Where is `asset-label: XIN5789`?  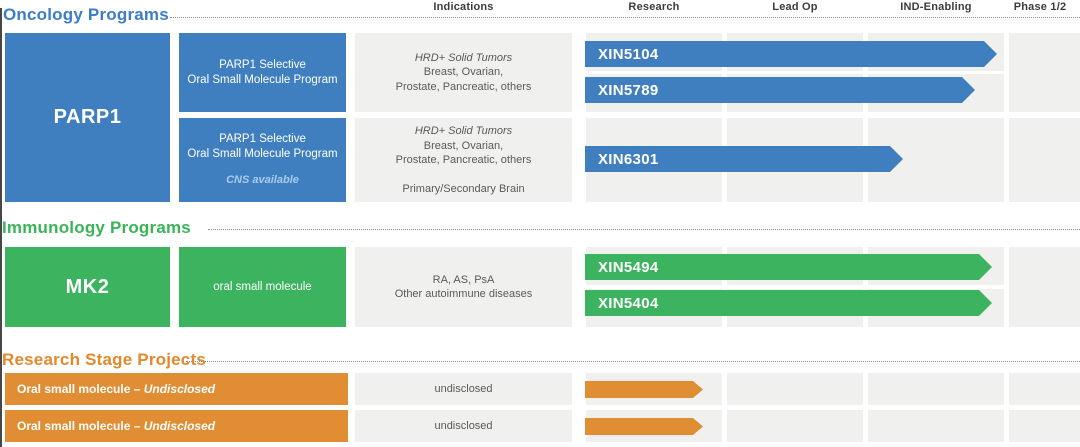 asset-label: XIN5789 is located at coordinates (628, 90).